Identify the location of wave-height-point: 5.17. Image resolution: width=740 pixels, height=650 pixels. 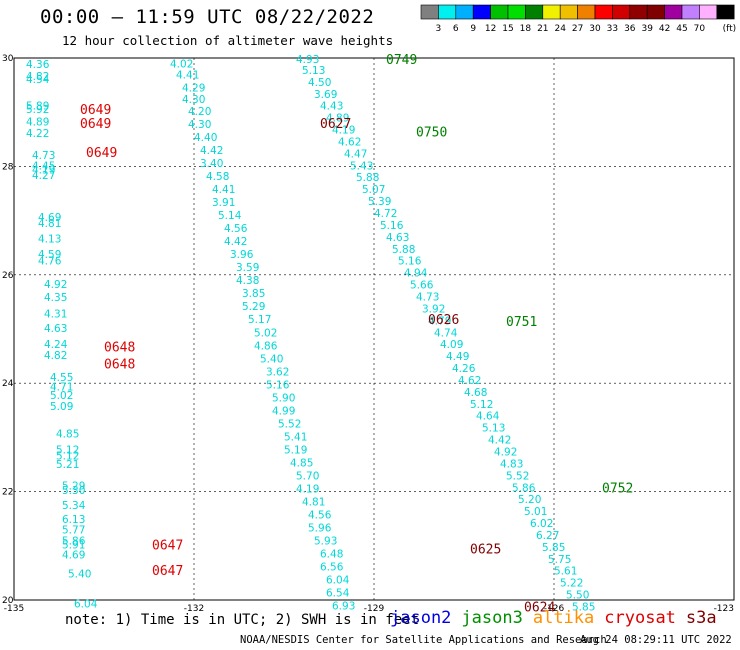
(259, 320).